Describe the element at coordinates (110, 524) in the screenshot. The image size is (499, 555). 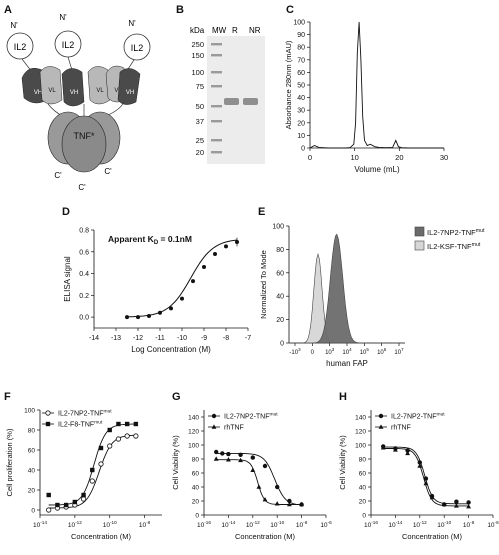
I see `x-tick-label: 10⁻¹⁰` at that location.